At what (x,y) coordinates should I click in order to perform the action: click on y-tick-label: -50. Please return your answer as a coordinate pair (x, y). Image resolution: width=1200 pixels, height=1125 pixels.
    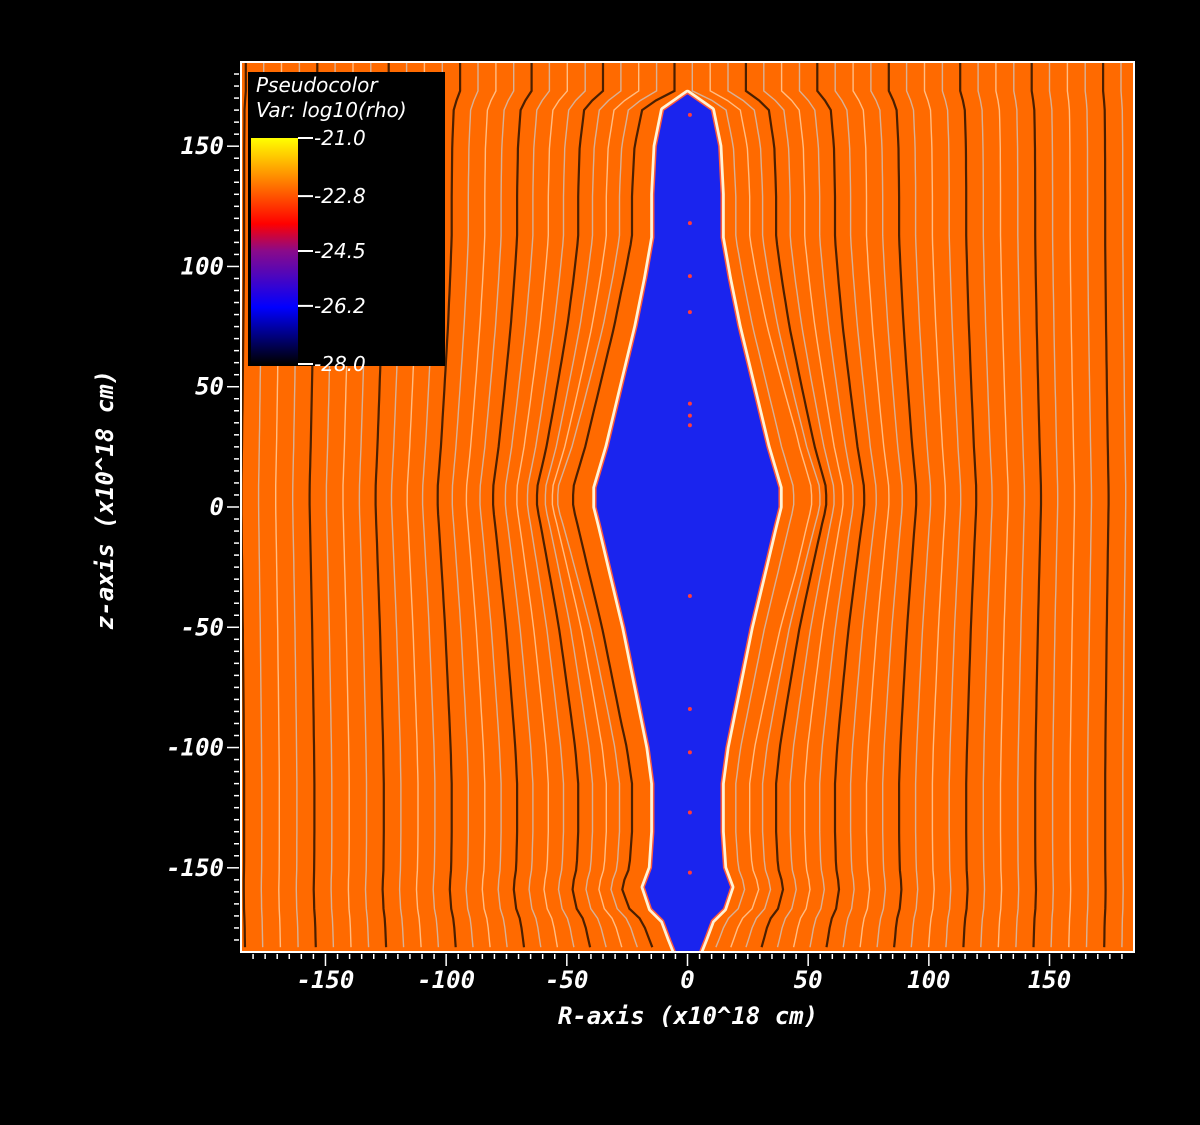
    Looking at the image, I should click on (202, 627).